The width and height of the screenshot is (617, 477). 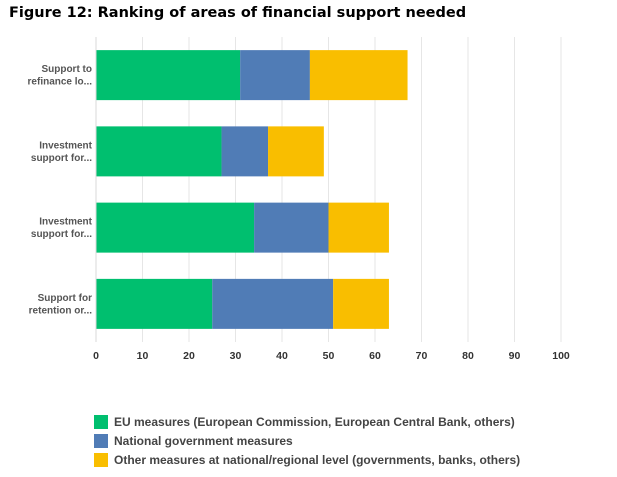 What do you see at coordinates (329, 356) in the screenshot?
I see `x-tick-label-50: 50` at bounding box center [329, 356].